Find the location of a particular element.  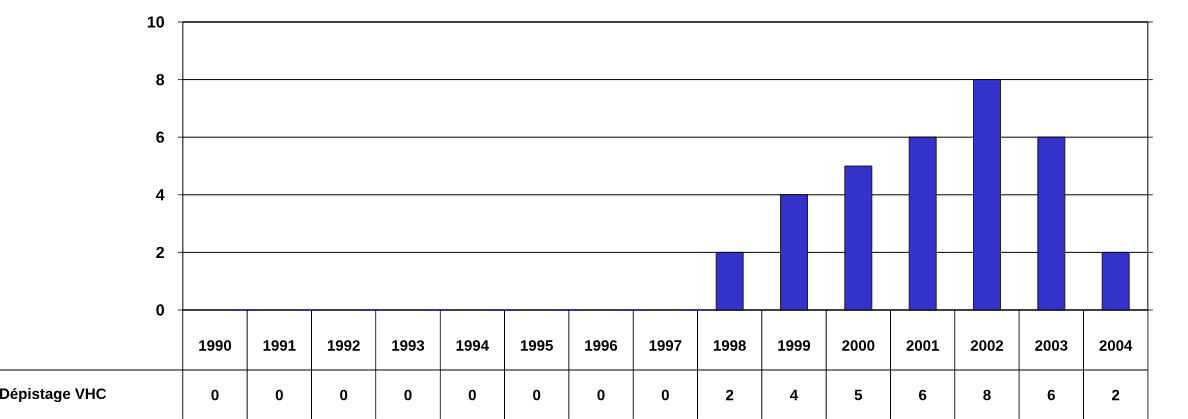

y-tick-label: 2 is located at coordinates (160, 252).